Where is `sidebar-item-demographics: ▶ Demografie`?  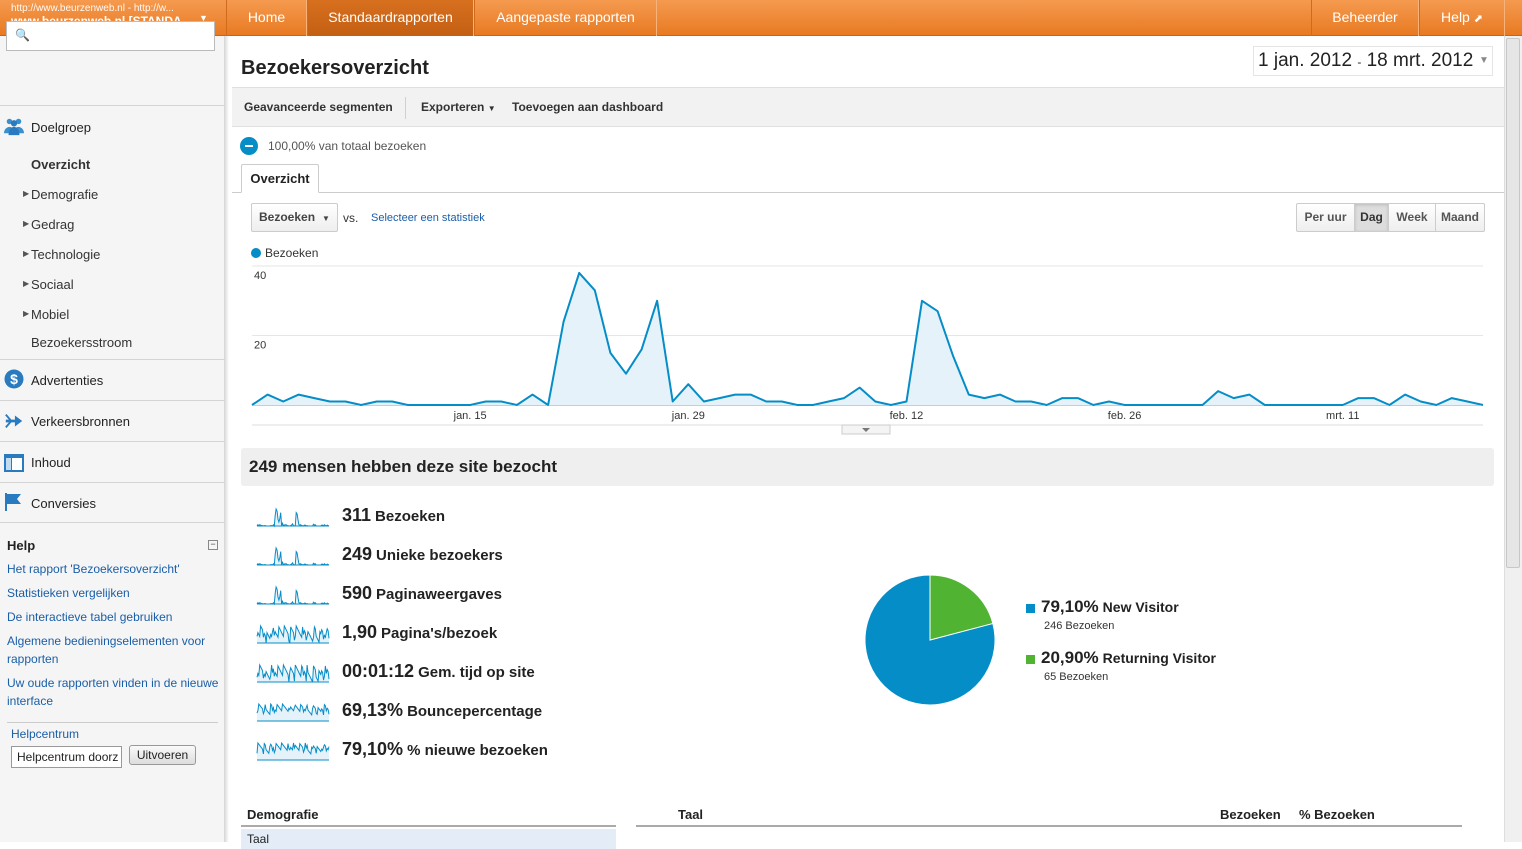 sidebar-item-demographics: ▶ Demografie is located at coordinates (60, 194).